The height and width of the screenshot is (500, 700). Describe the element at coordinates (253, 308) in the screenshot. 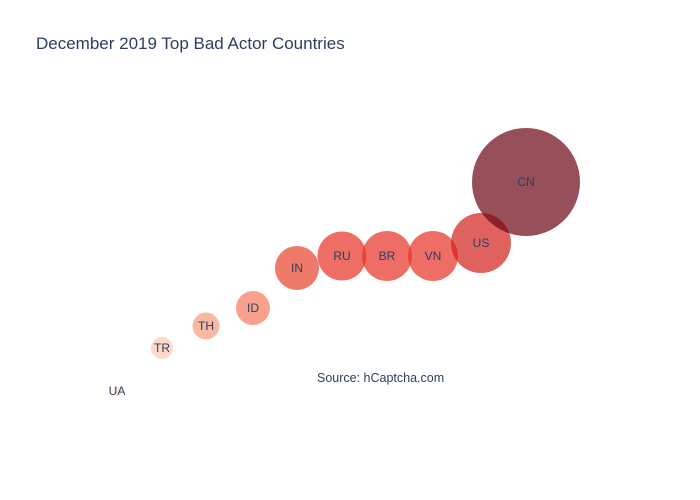

I see `bubble-id` at that location.